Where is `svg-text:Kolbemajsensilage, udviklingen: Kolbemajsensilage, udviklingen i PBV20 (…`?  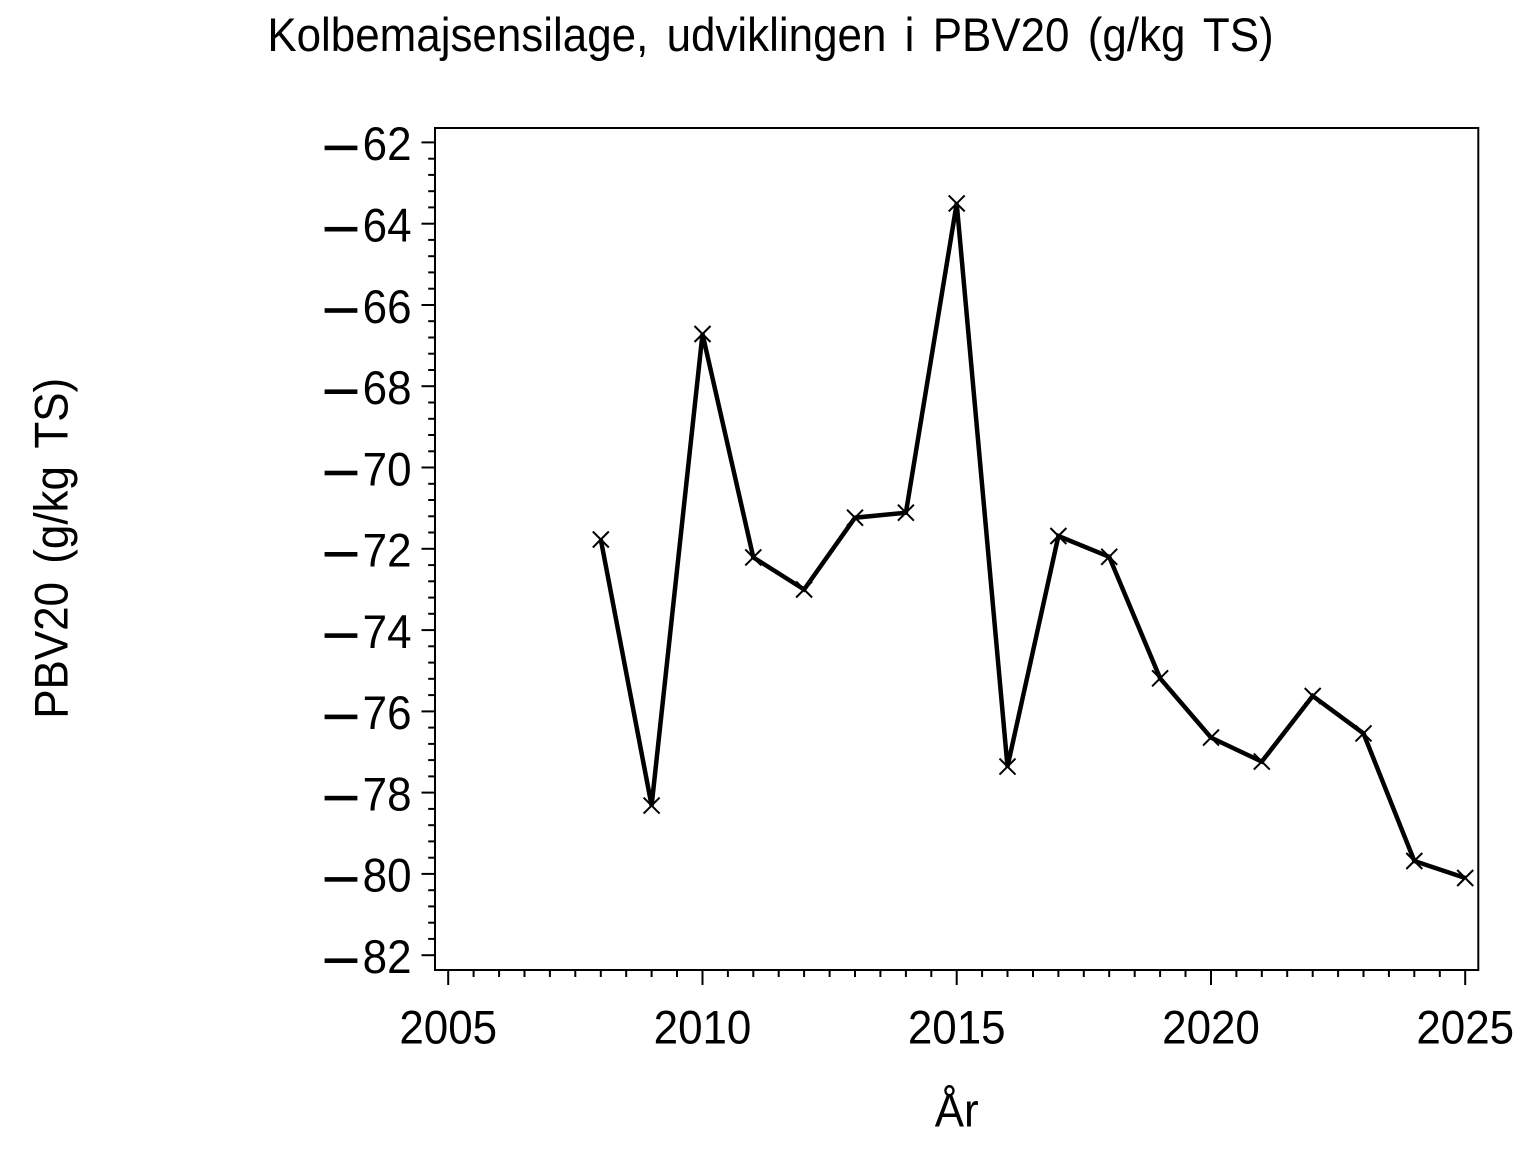 svg-text:Kolbemajsensilage, udviklingen: Kolbemajsensilage, udviklingen i PBV20 (… is located at coordinates (770, 35).